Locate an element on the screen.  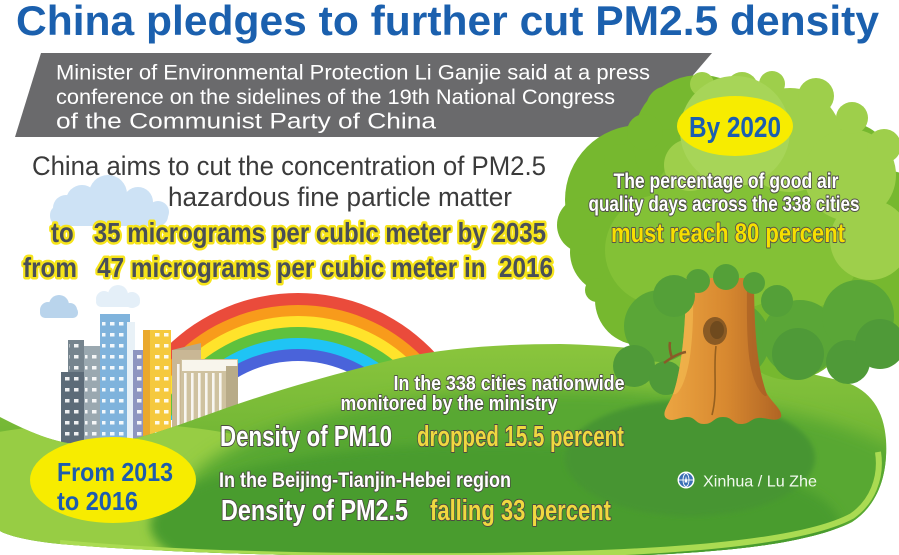
svg-text: hazardous fine particle matter is located at coordinates (340, 197).